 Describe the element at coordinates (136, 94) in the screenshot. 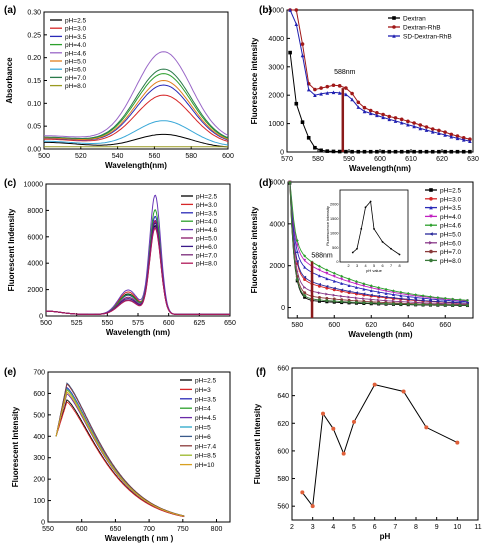

I see `series-line` at that location.